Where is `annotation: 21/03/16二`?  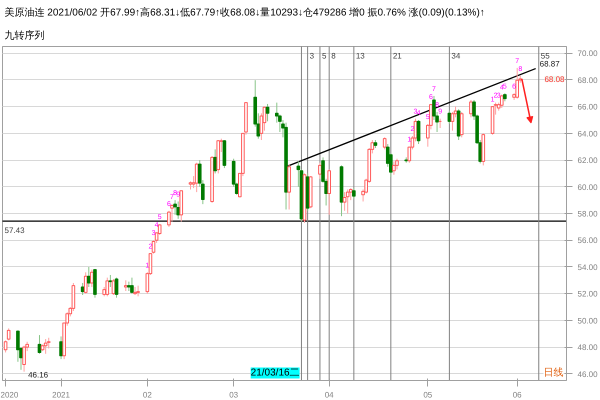 annotation: 21/03/16二 is located at coordinates (275, 373).